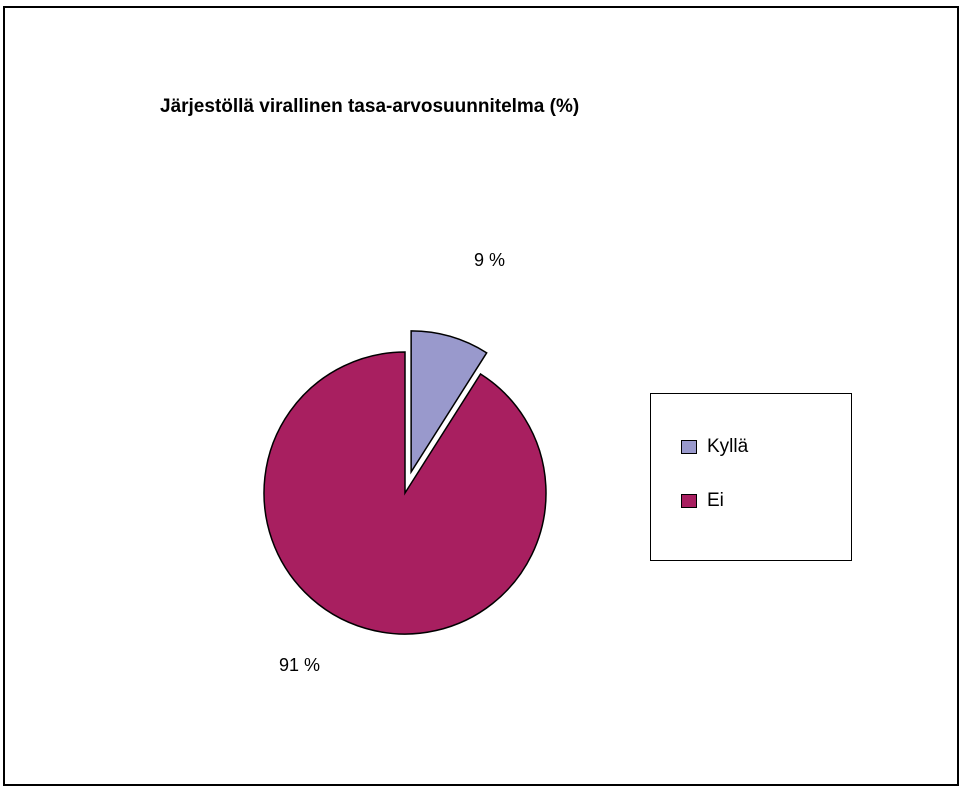 This screenshot has height=786, width=968. Describe the element at coordinates (300, 665) in the screenshot. I see `data-label-ei: 91 %` at that location.